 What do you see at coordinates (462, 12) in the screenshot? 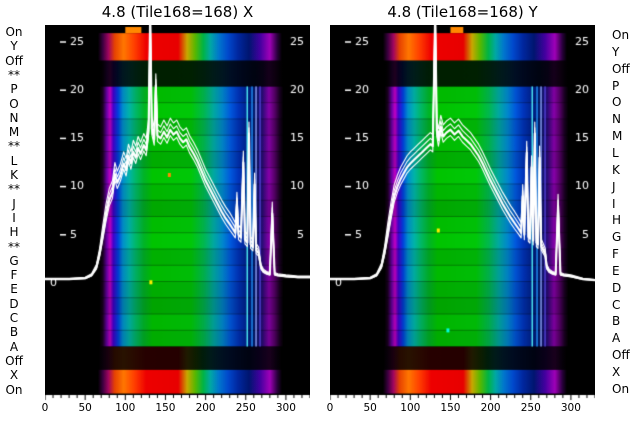
I see `panel-title-y: 4.8 (Tile168=168) Y` at bounding box center [462, 12].